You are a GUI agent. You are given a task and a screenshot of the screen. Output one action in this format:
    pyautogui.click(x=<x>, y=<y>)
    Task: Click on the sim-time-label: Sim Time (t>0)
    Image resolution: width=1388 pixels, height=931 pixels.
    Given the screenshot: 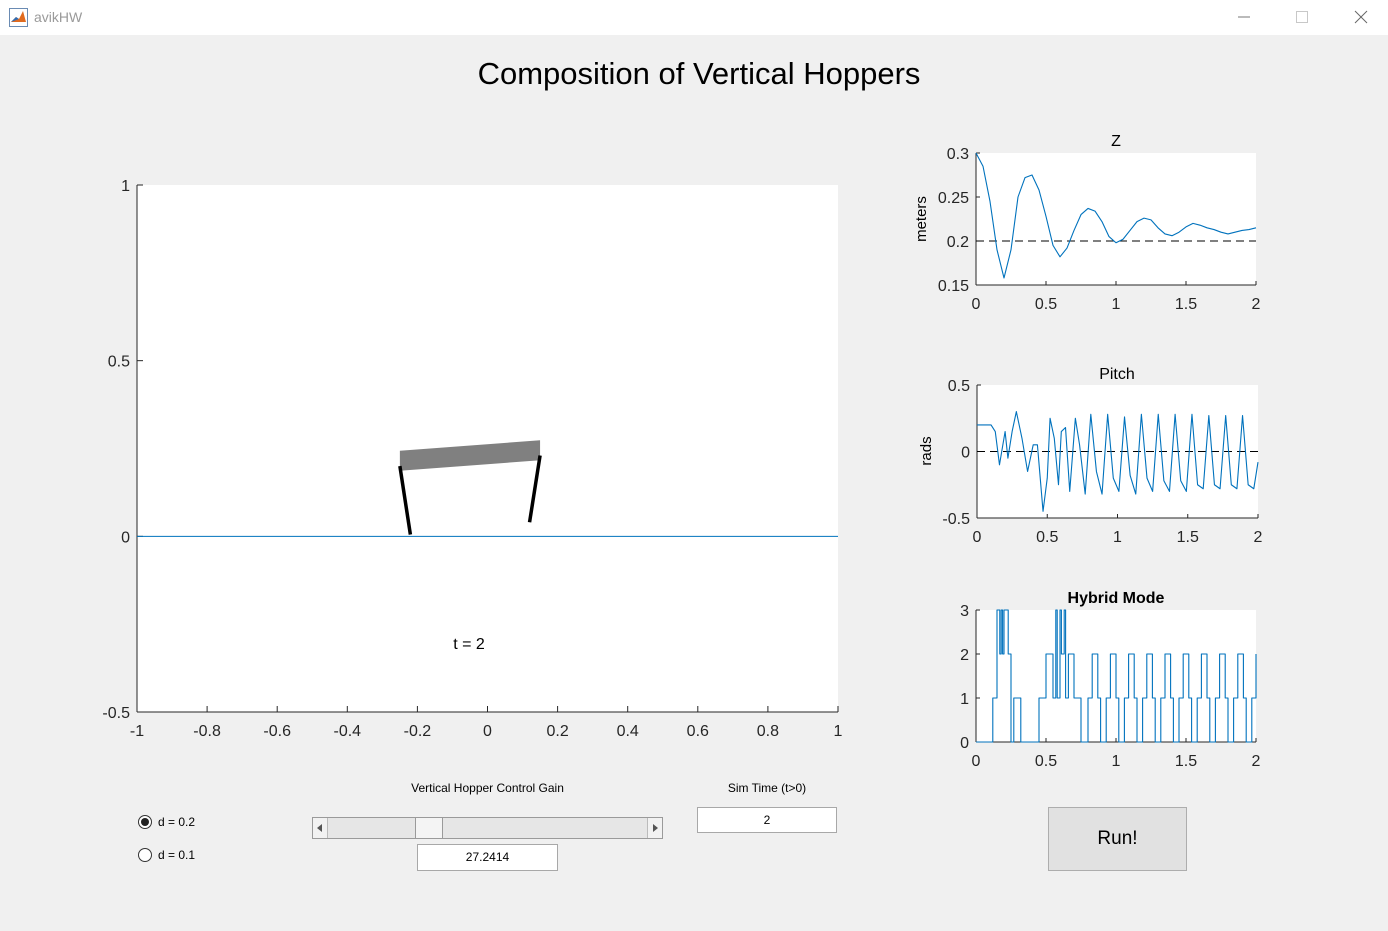 What is the action you would take?
    pyautogui.click(x=767, y=788)
    